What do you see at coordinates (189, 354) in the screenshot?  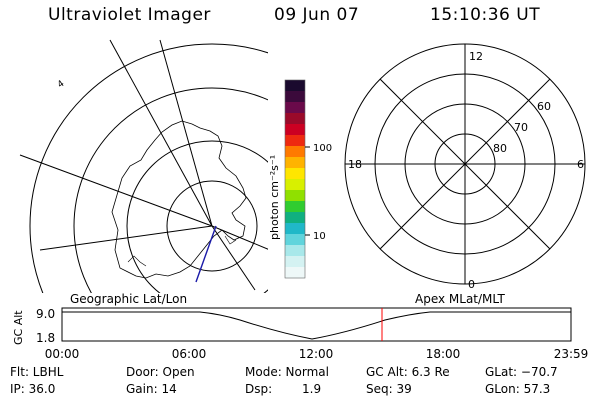 I see `timeline-xtick: 06:00` at bounding box center [189, 354].